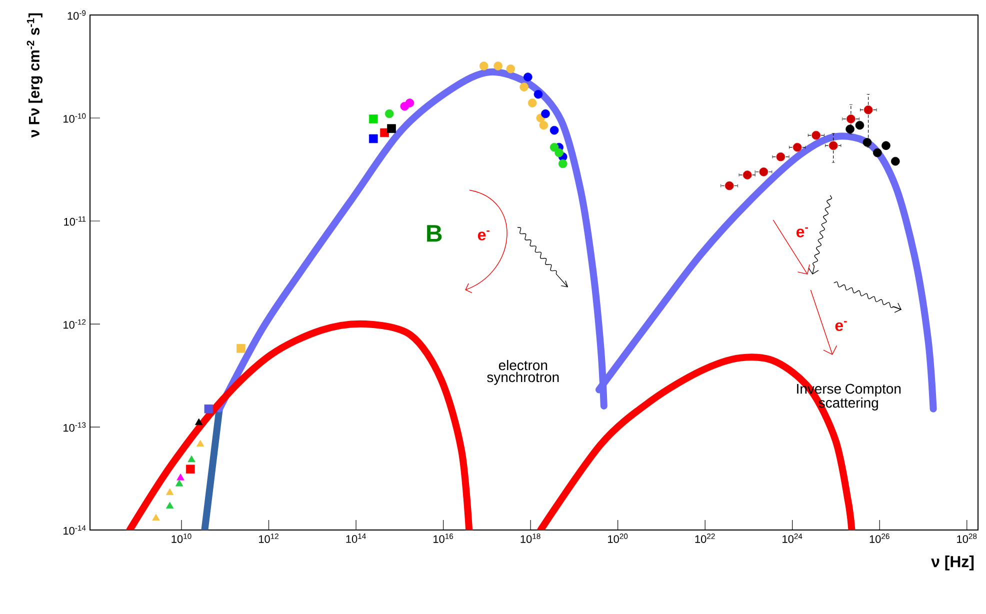  Describe the element at coordinates (77, 15) in the screenshot. I see `y-tick-label: 10$^{-9}$` at that location.